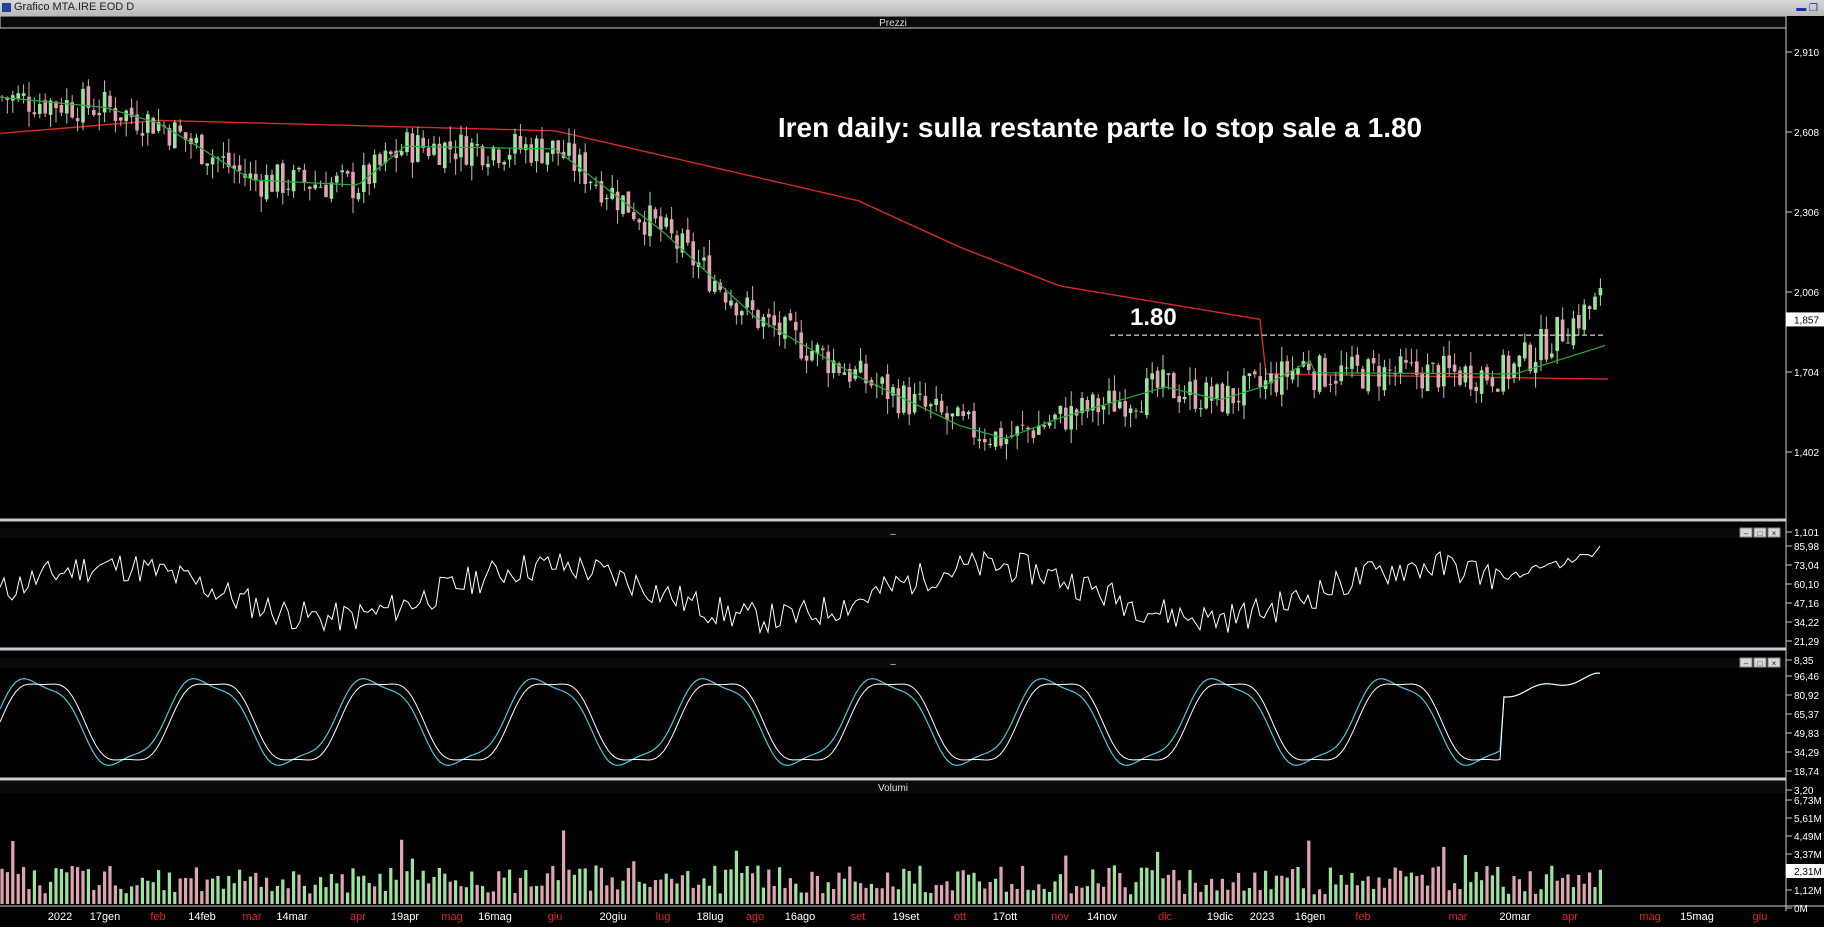 The image size is (1824, 927). Describe the element at coordinates (1458, 917) in the screenshot. I see `x-tick-label: mar` at that location.